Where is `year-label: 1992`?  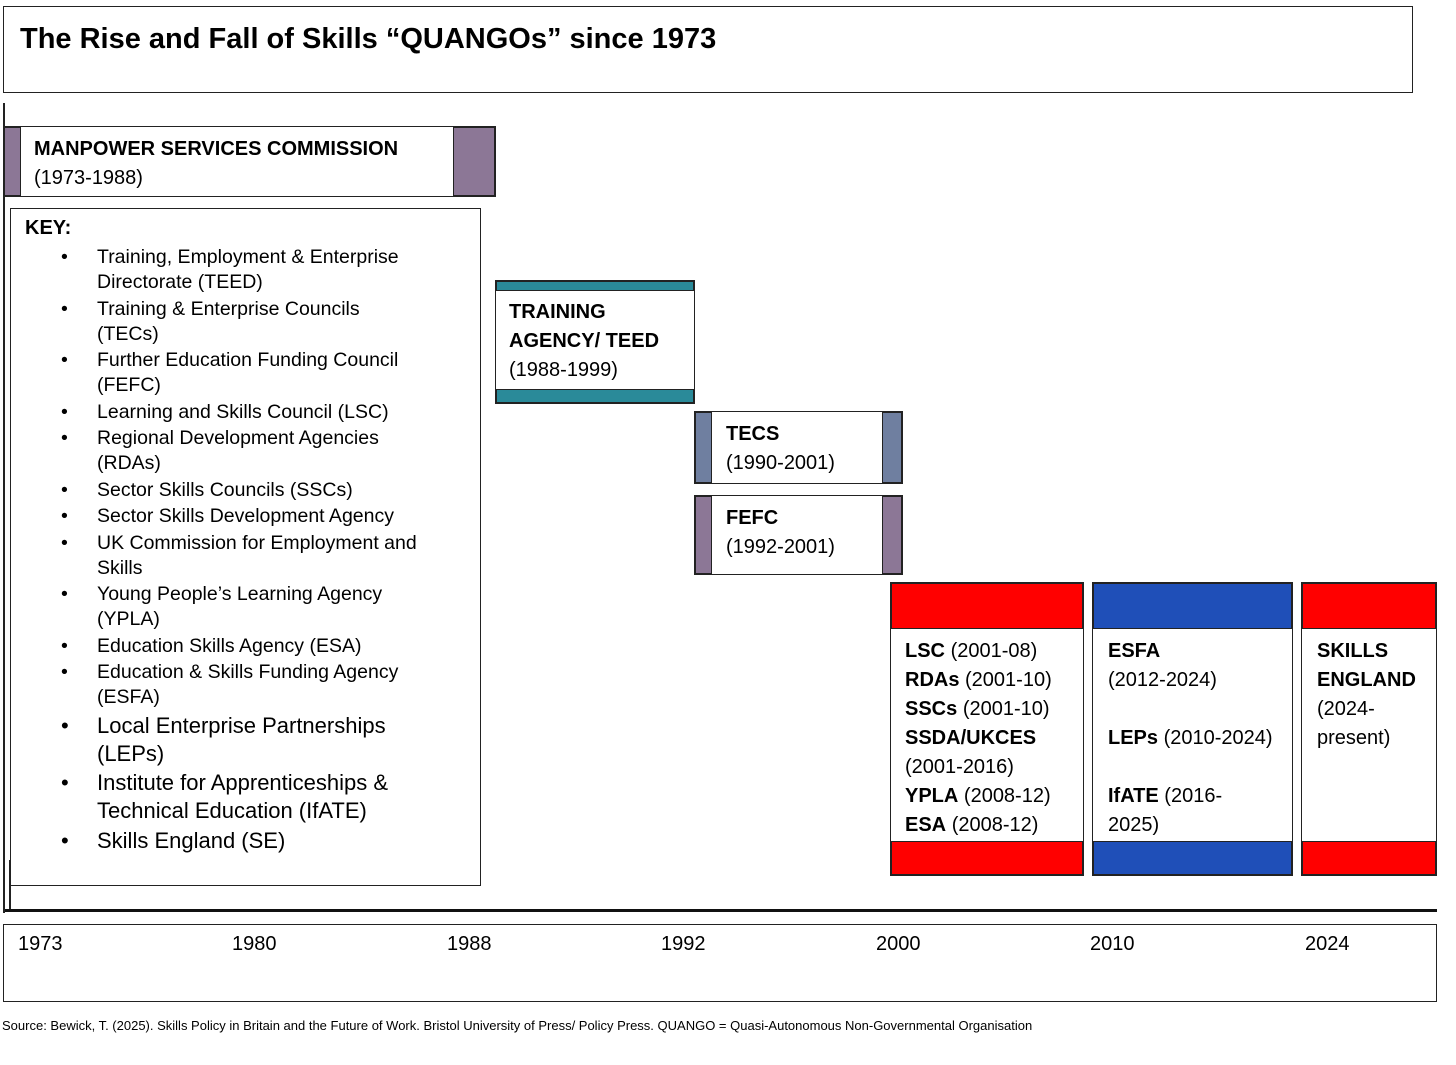 year-label: 1992 is located at coordinates (683, 944).